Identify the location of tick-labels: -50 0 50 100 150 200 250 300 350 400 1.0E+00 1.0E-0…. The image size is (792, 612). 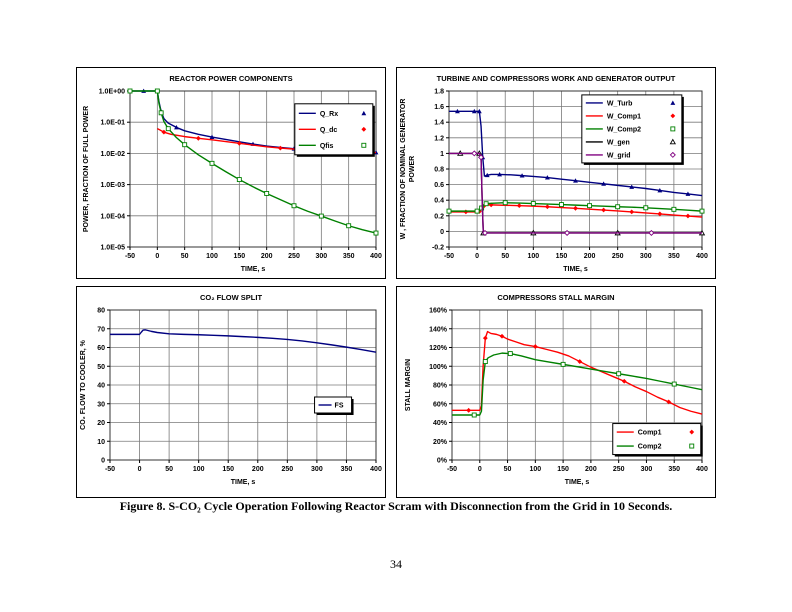
(240, 175).